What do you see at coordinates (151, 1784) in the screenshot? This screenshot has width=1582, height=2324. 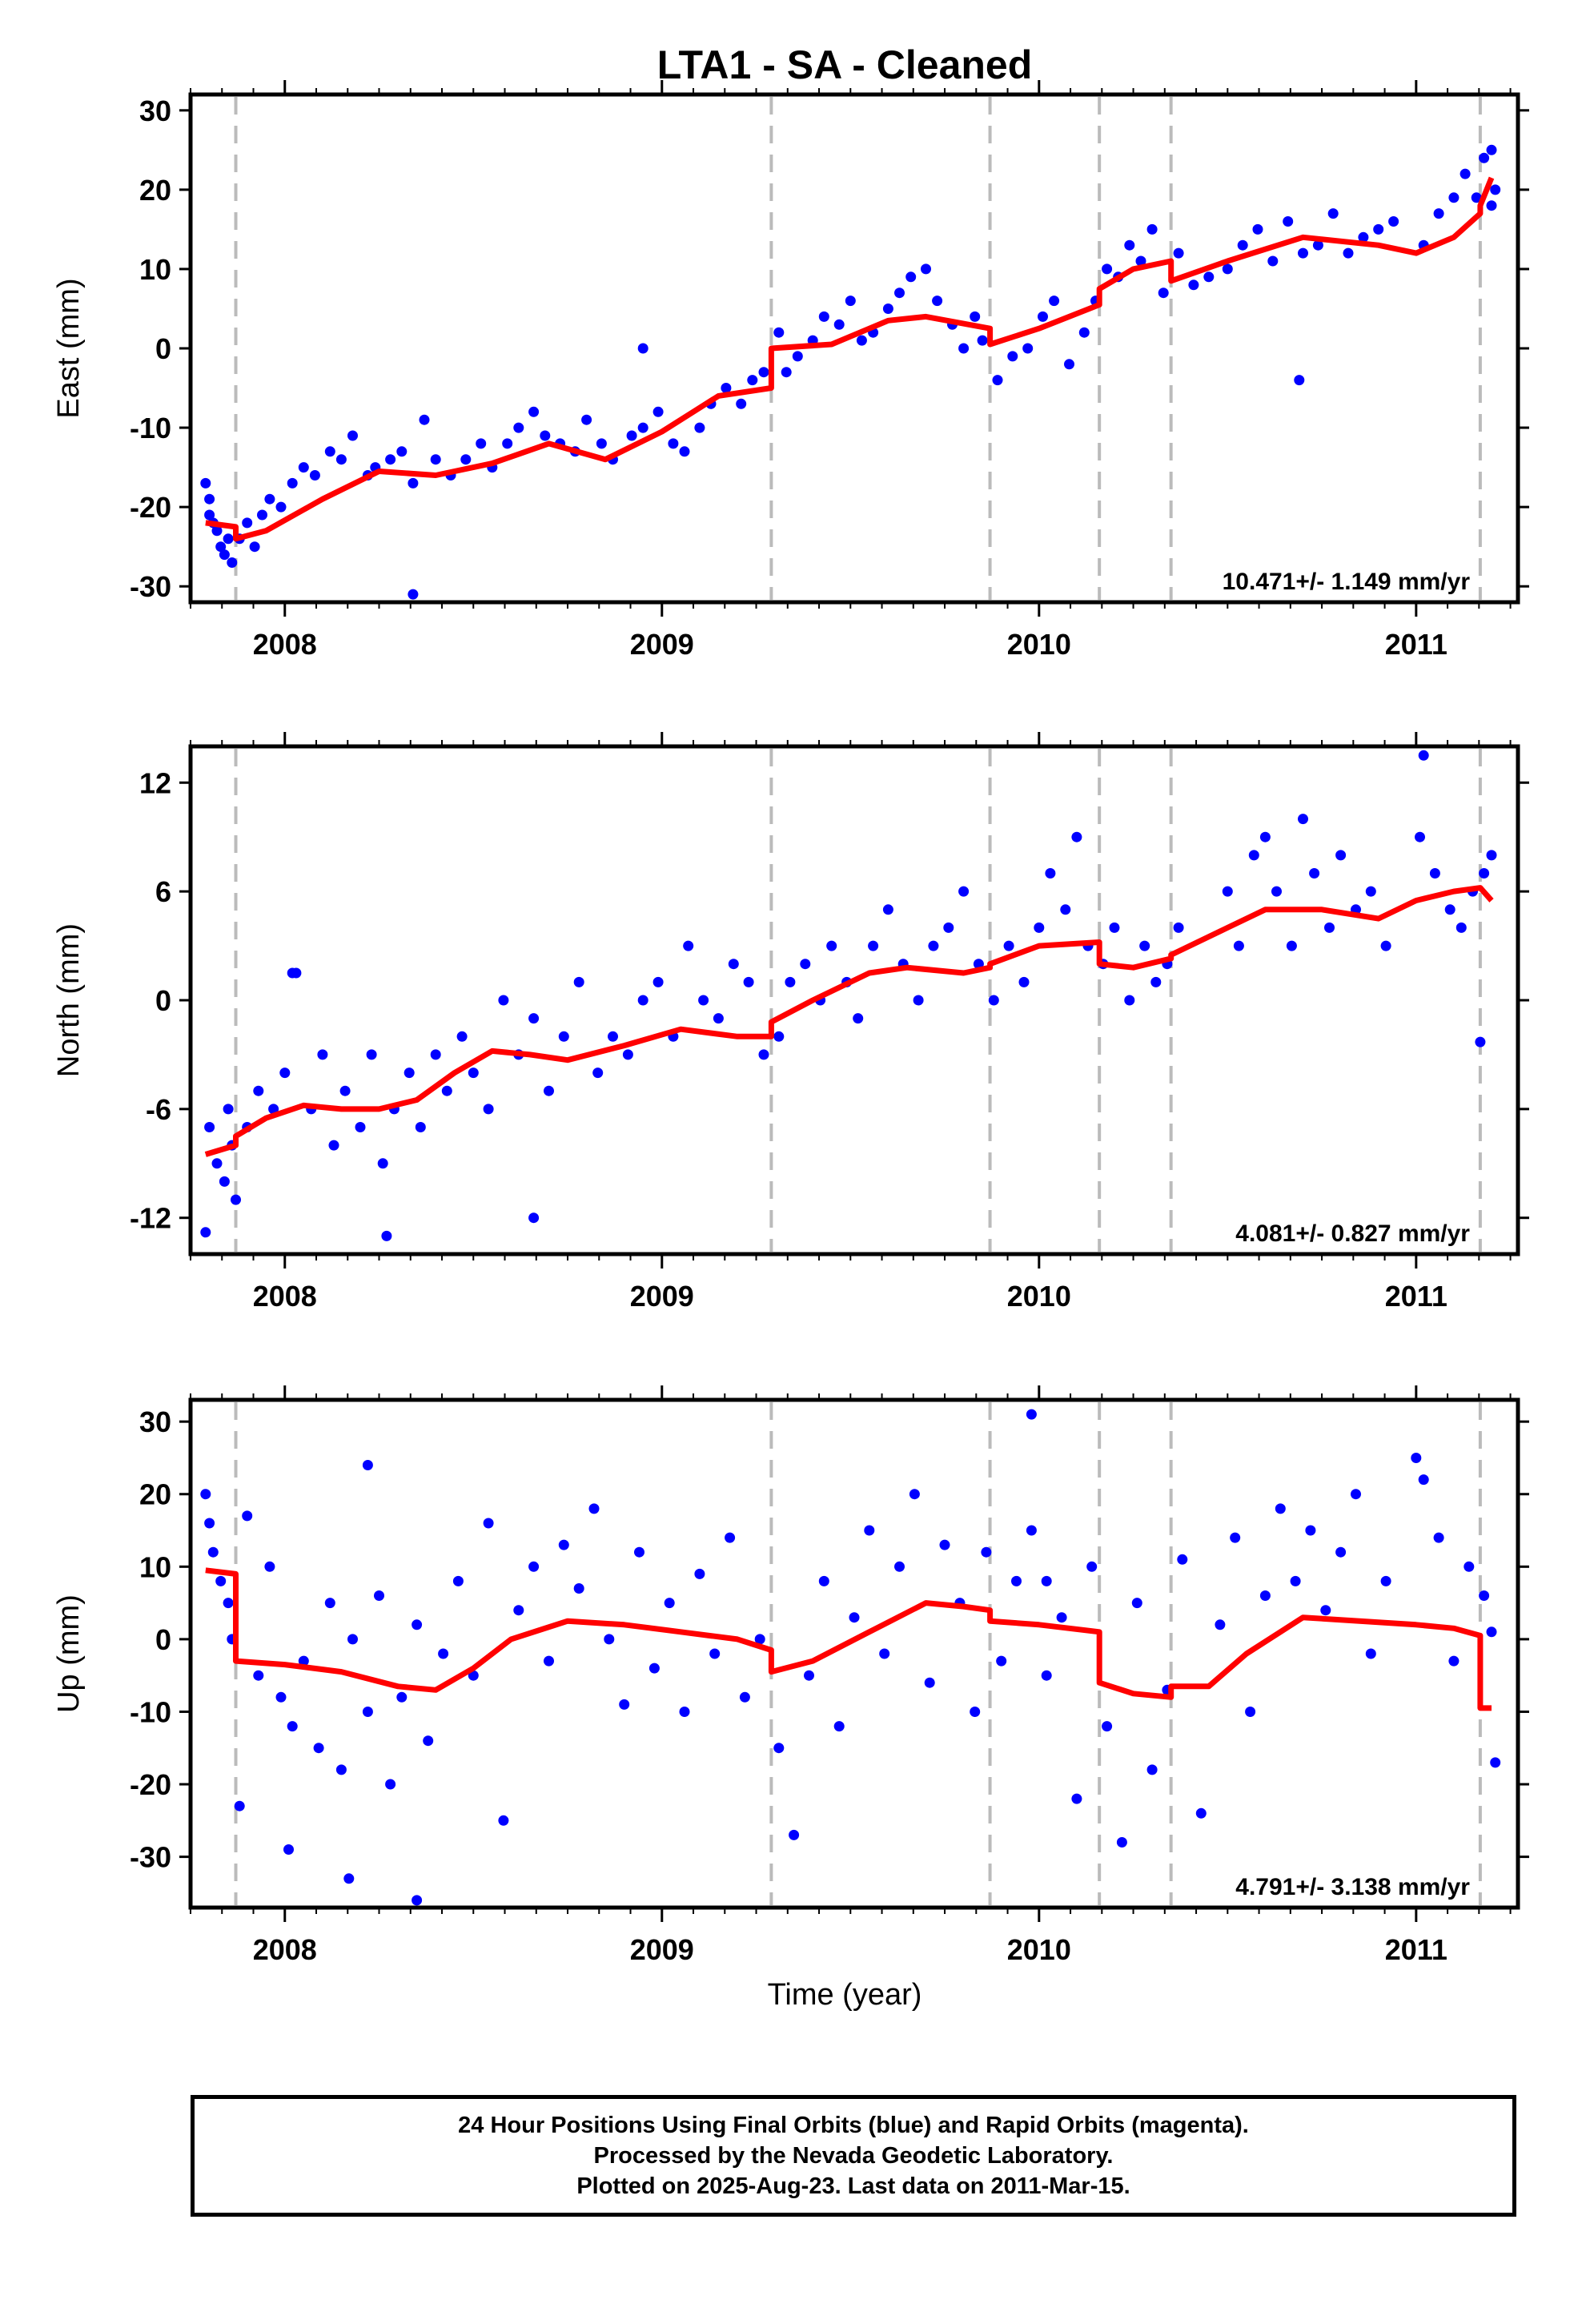 I see `up-y-tick-label: -20` at bounding box center [151, 1784].